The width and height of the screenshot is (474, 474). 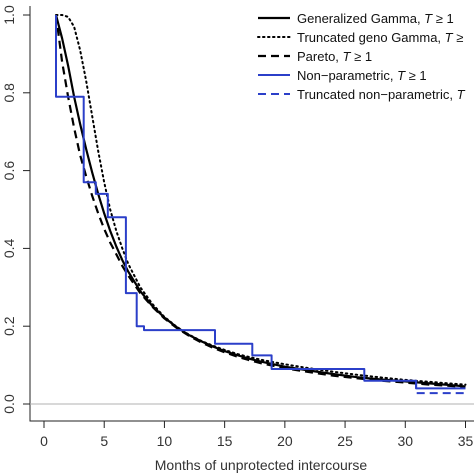 I want to click on x-tick-label: 20, so click(x=285, y=441).